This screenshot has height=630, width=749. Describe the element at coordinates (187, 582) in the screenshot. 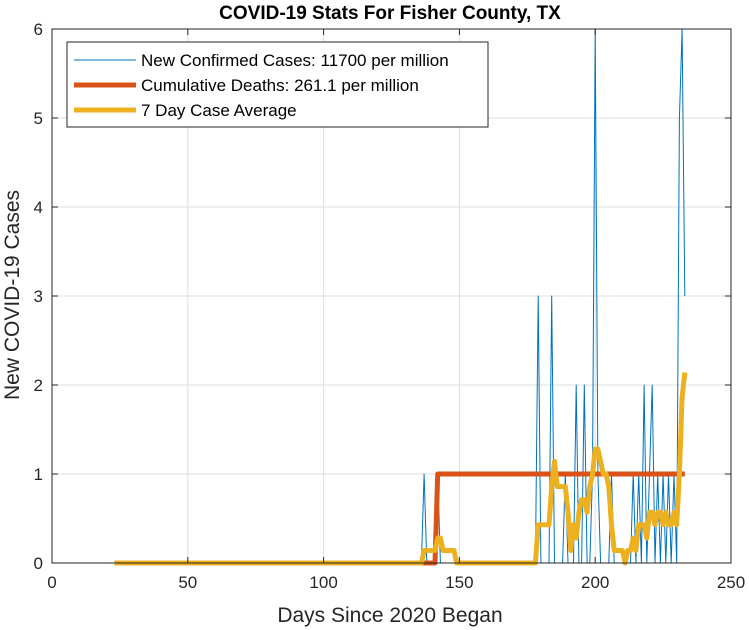

I see `x-tick-label: 50` at that location.